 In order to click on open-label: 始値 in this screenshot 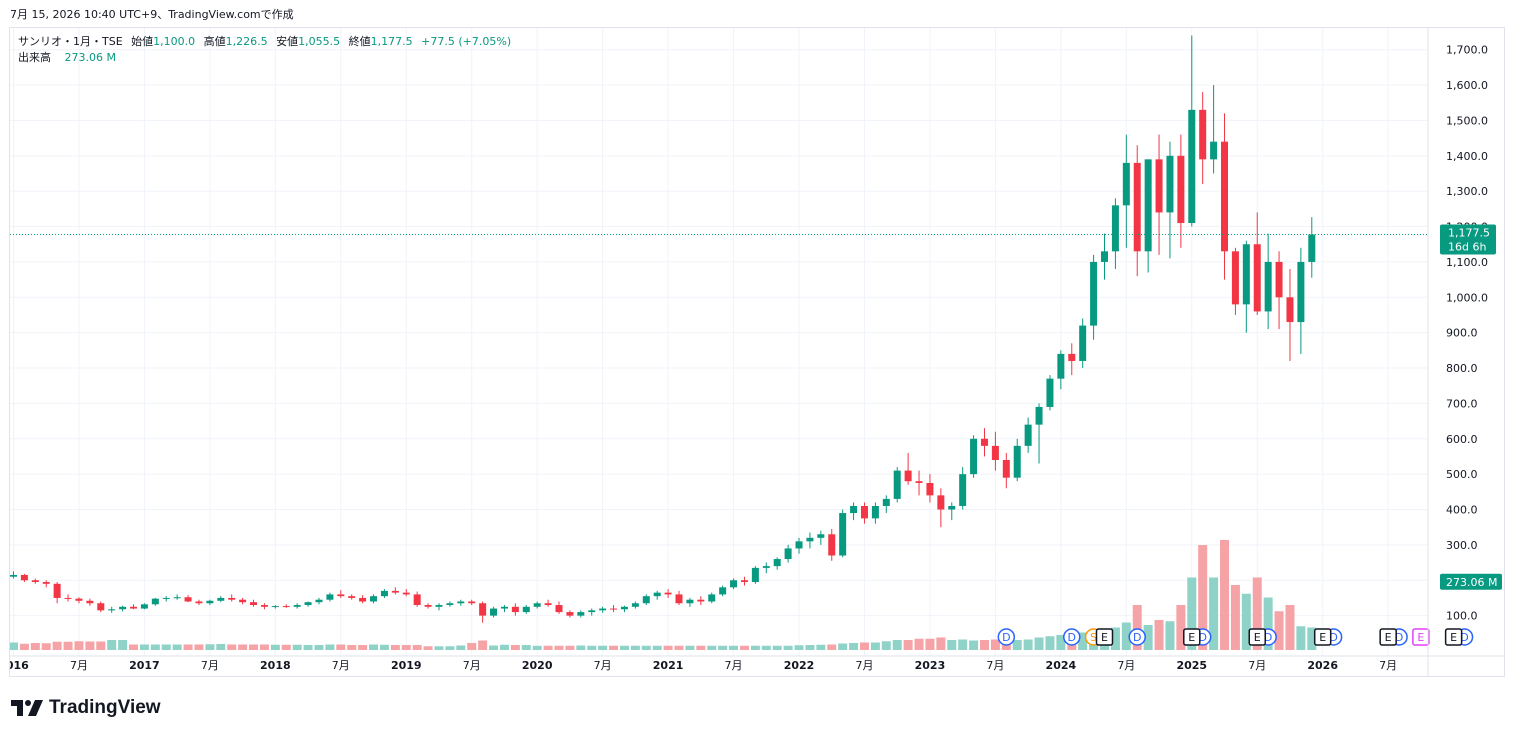, I will do `click(142, 41)`.